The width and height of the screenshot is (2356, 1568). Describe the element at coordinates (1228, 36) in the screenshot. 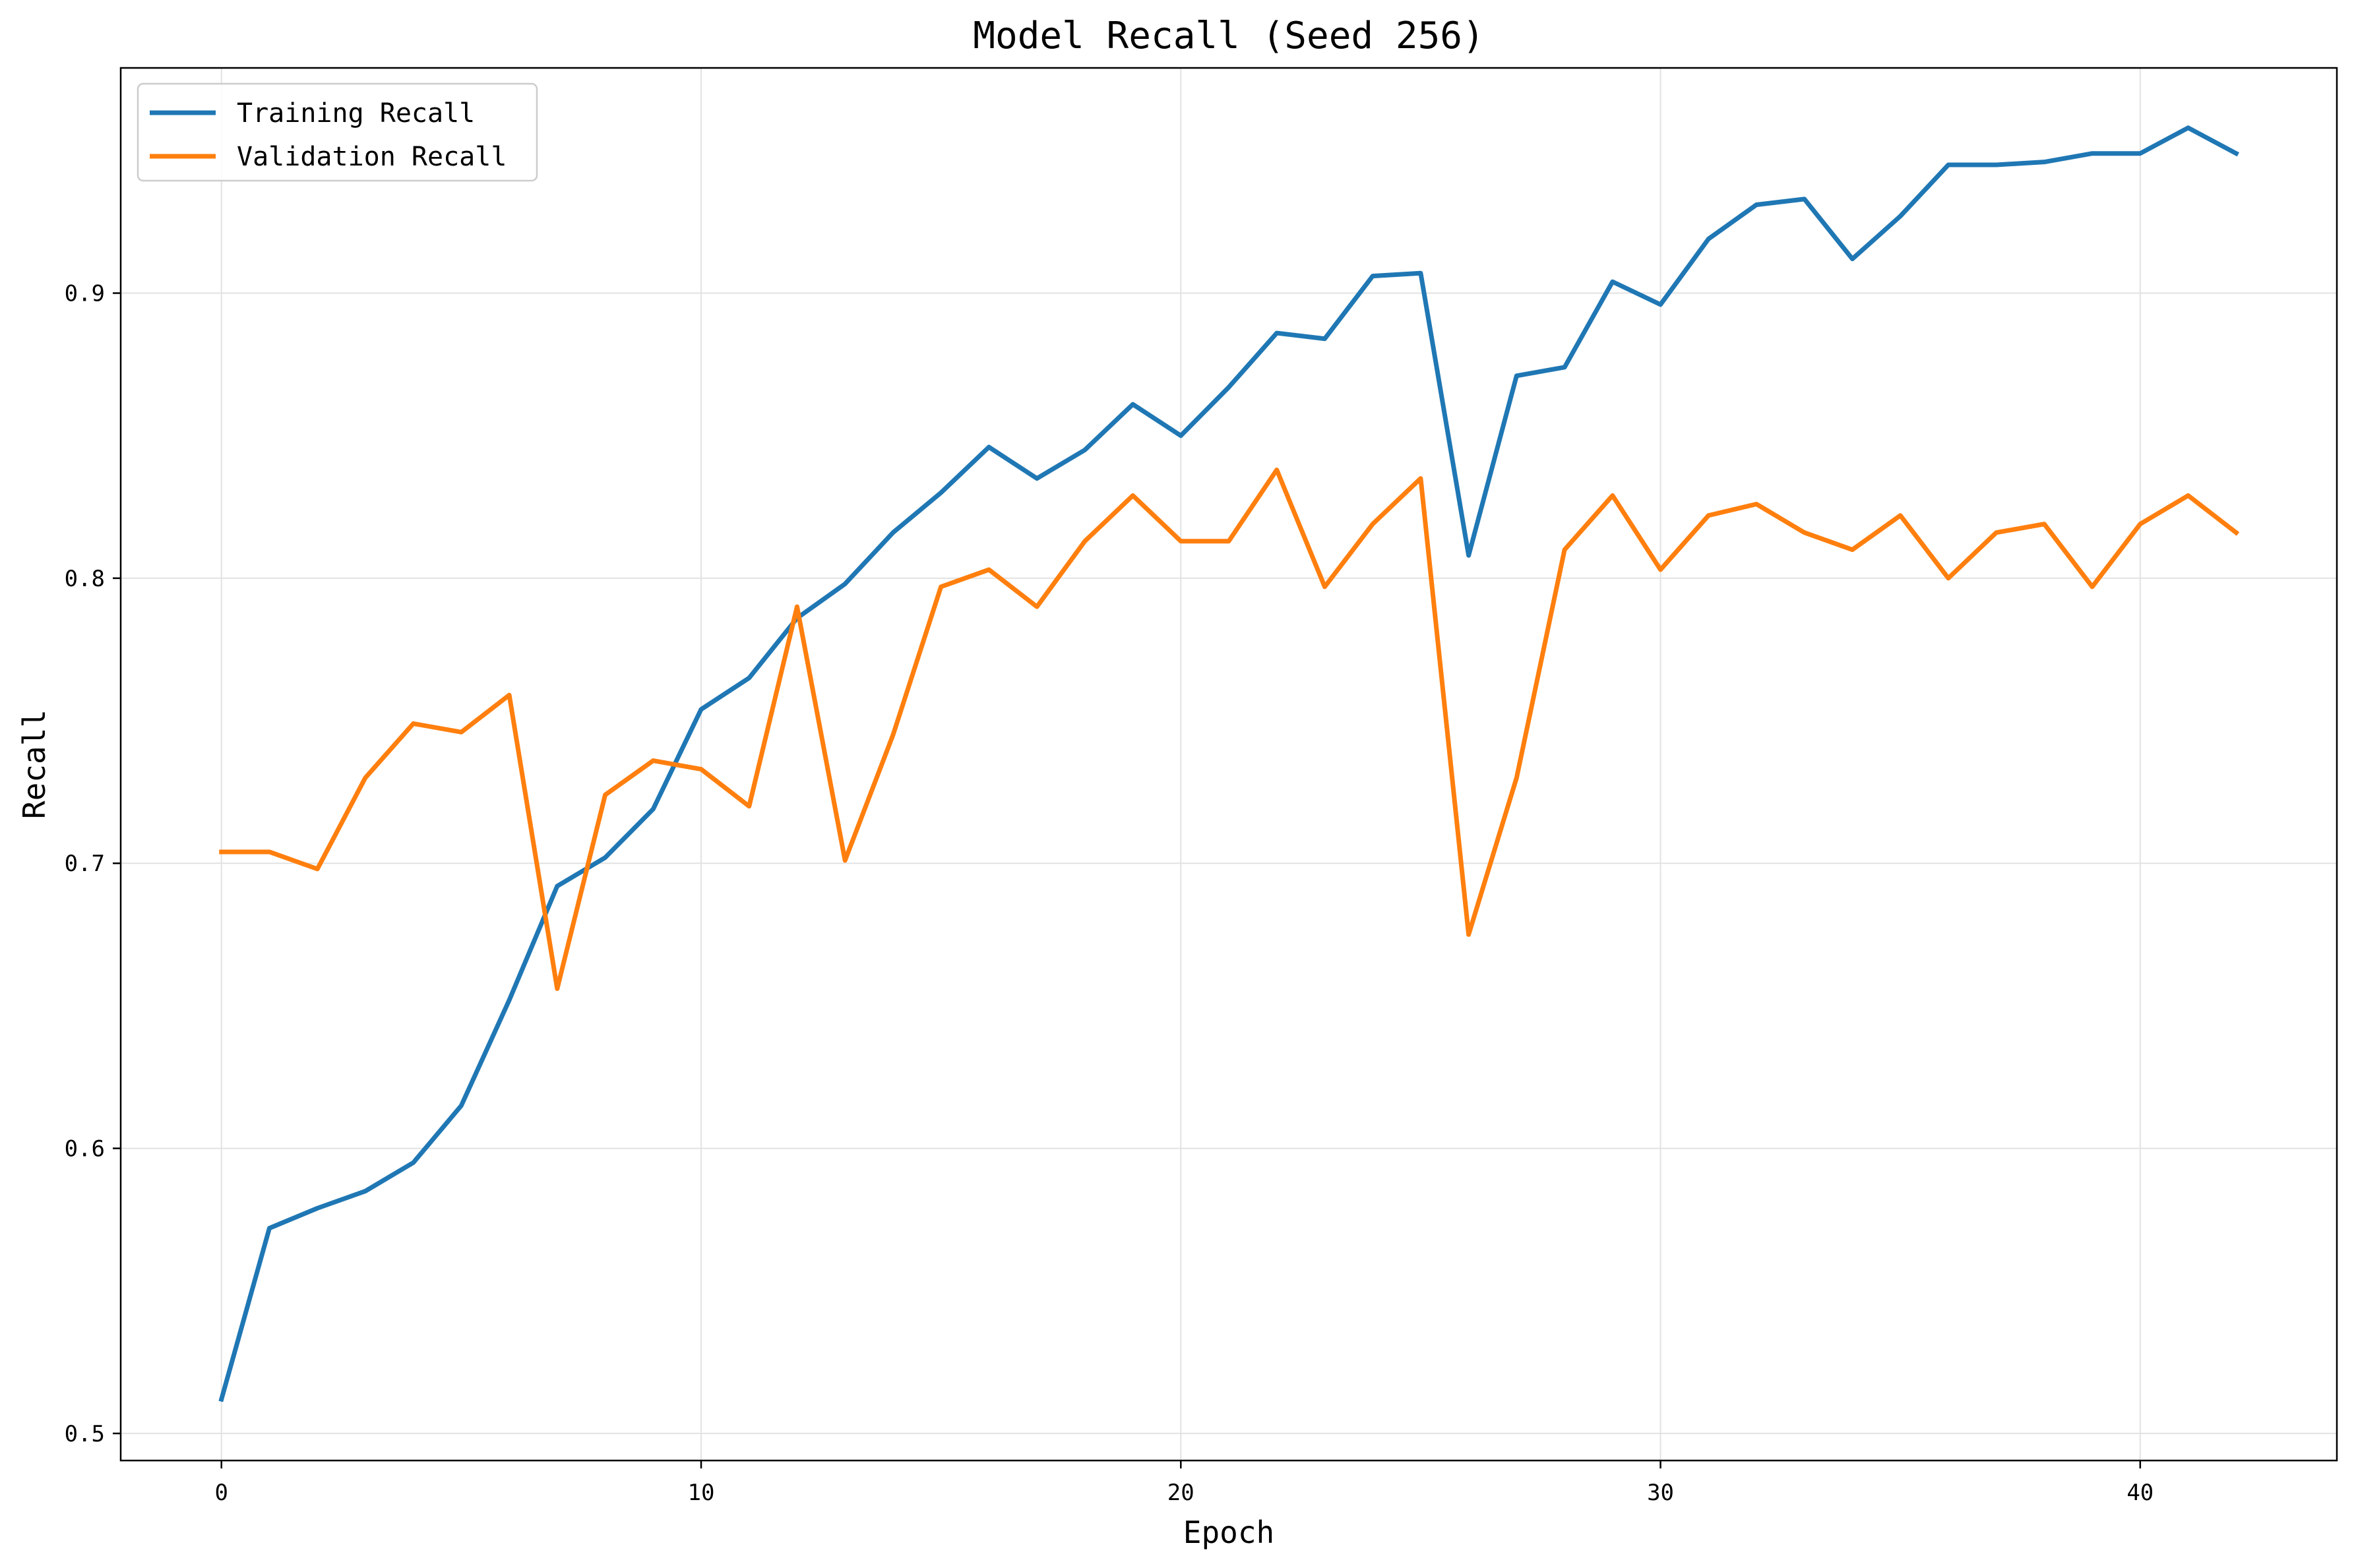

I see `chart-title: Model Recall (Seed 256)` at that location.